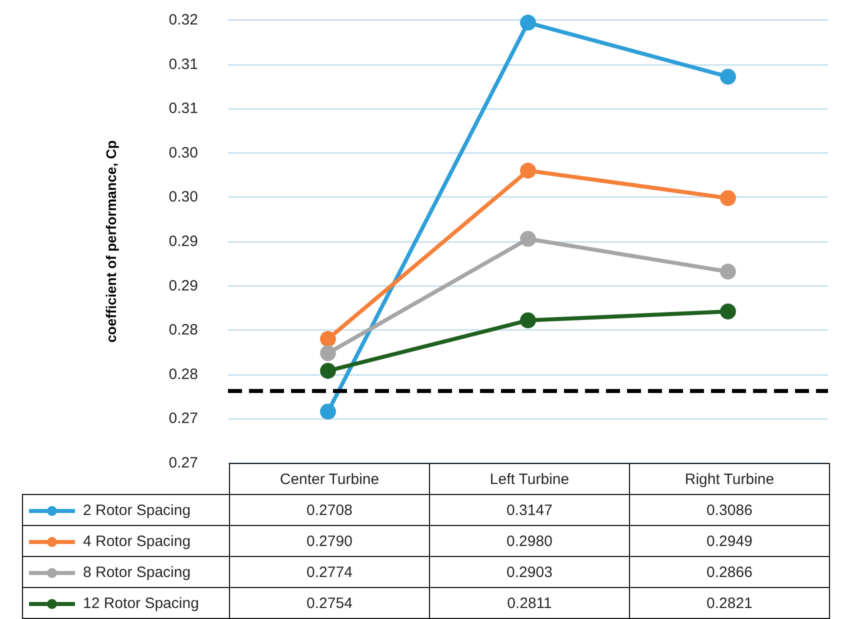 This screenshot has width=846, height=619. Describe the element at coordinates (126, 541) in the screenshot. I see `legend-label: 4 Rotor Spacing` at that location.